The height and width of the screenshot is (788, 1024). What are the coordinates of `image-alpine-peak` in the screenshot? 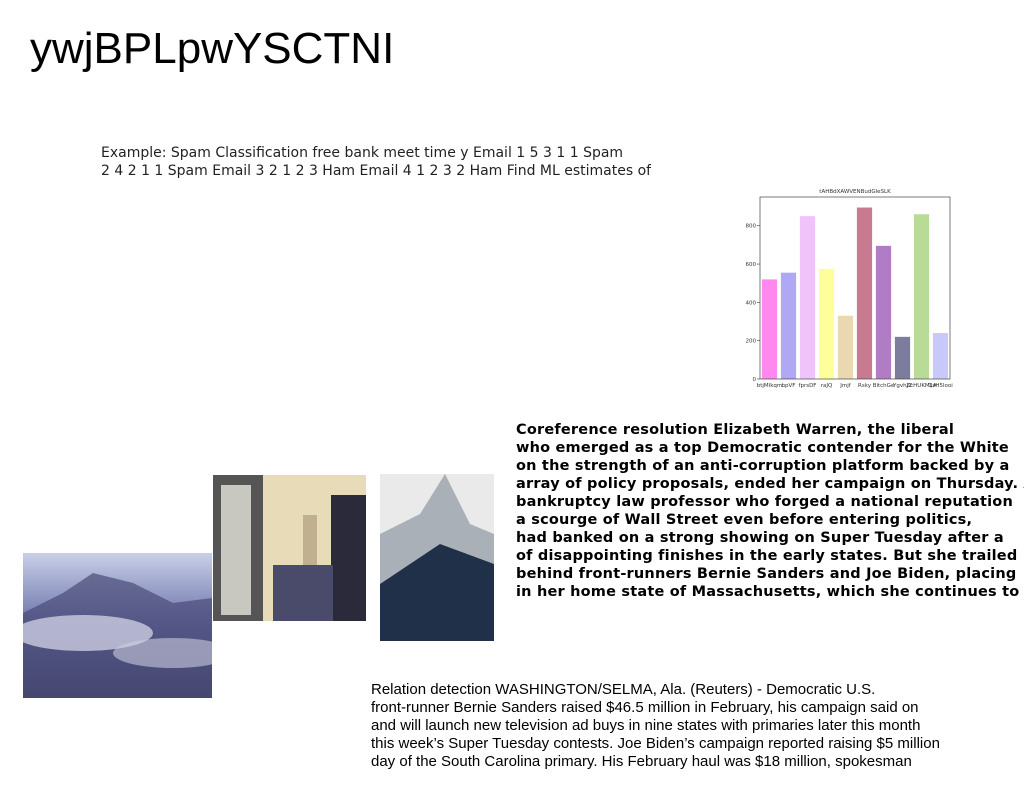 It's located at (437, 557).